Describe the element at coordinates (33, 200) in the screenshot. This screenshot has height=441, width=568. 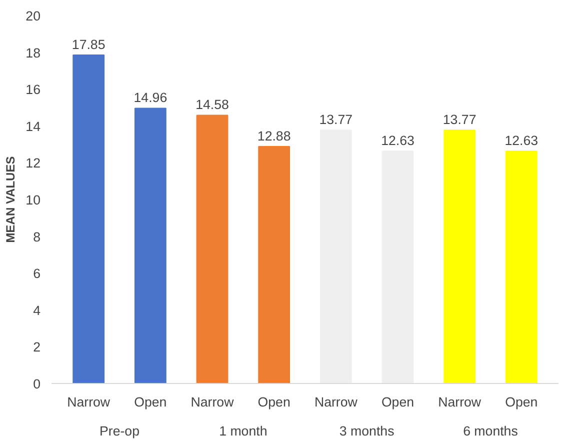
I see `y-tick-label: 10` at that location.